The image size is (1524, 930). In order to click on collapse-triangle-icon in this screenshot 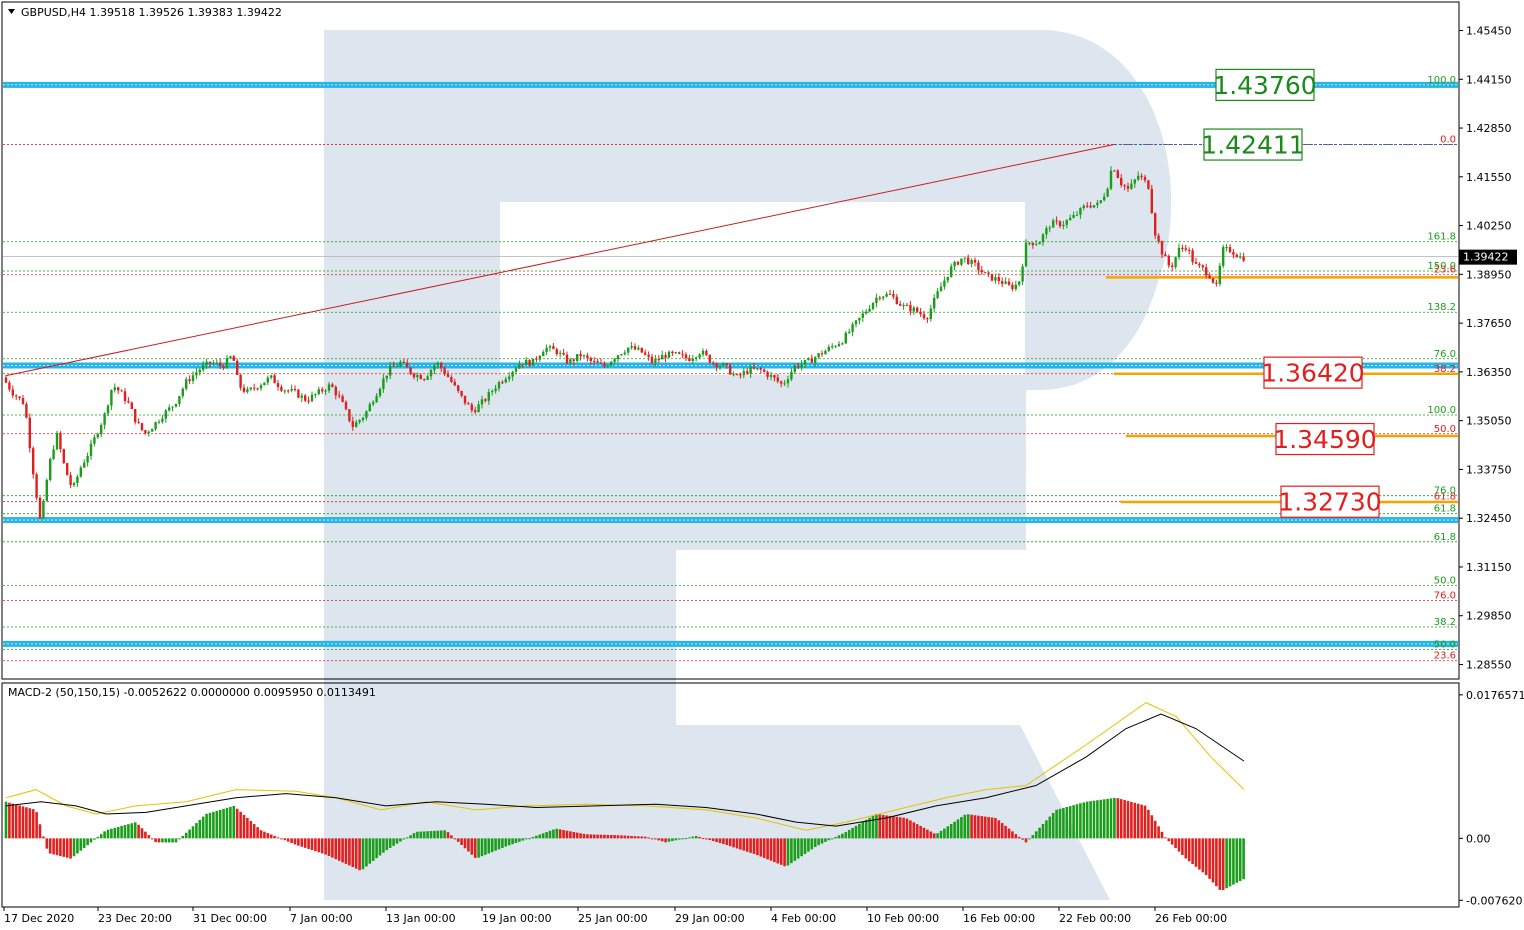, I will do `click(11, 11)`.